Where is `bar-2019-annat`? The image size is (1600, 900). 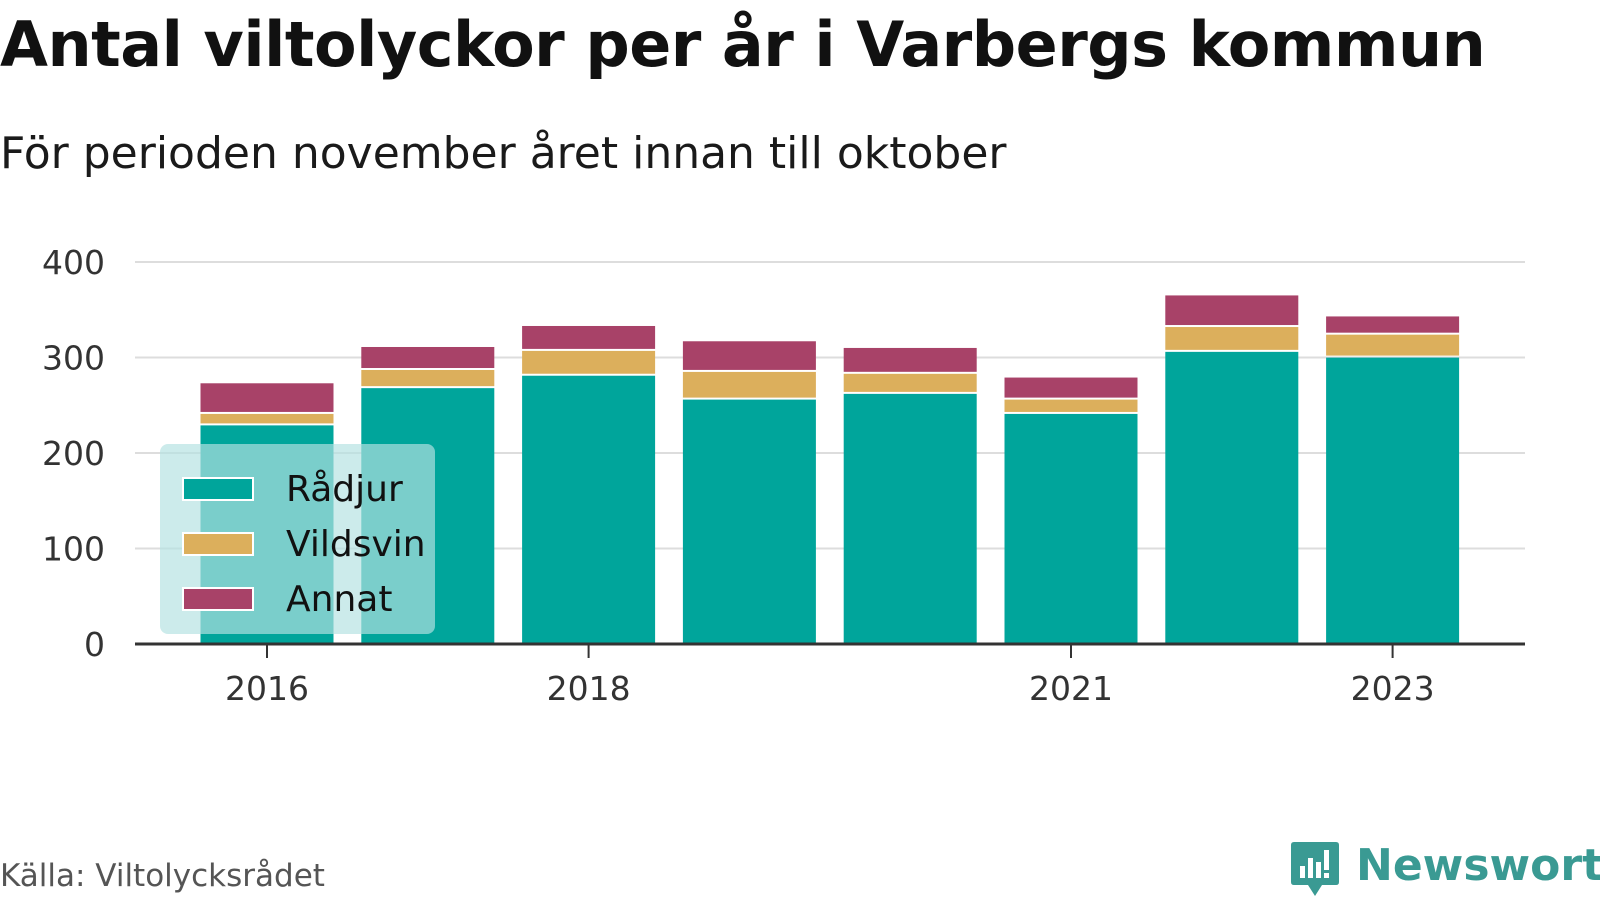
bar-2019-annat is located at coordinates (749, 355).